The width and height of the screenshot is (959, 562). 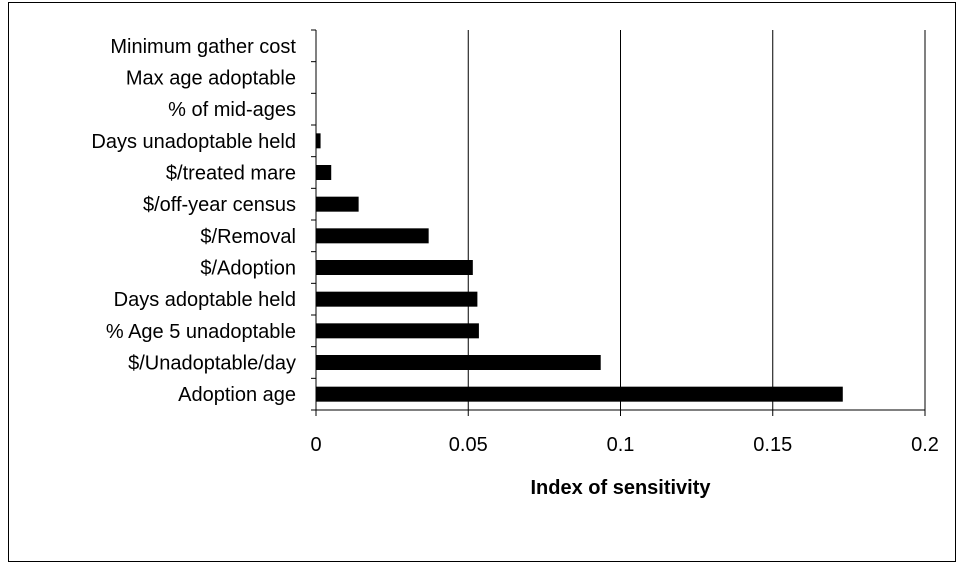 What do you see at coordinates (772, 445) in the screenshot?
I see `x-tick-label: 0.15` at bounding box center [772, 445].